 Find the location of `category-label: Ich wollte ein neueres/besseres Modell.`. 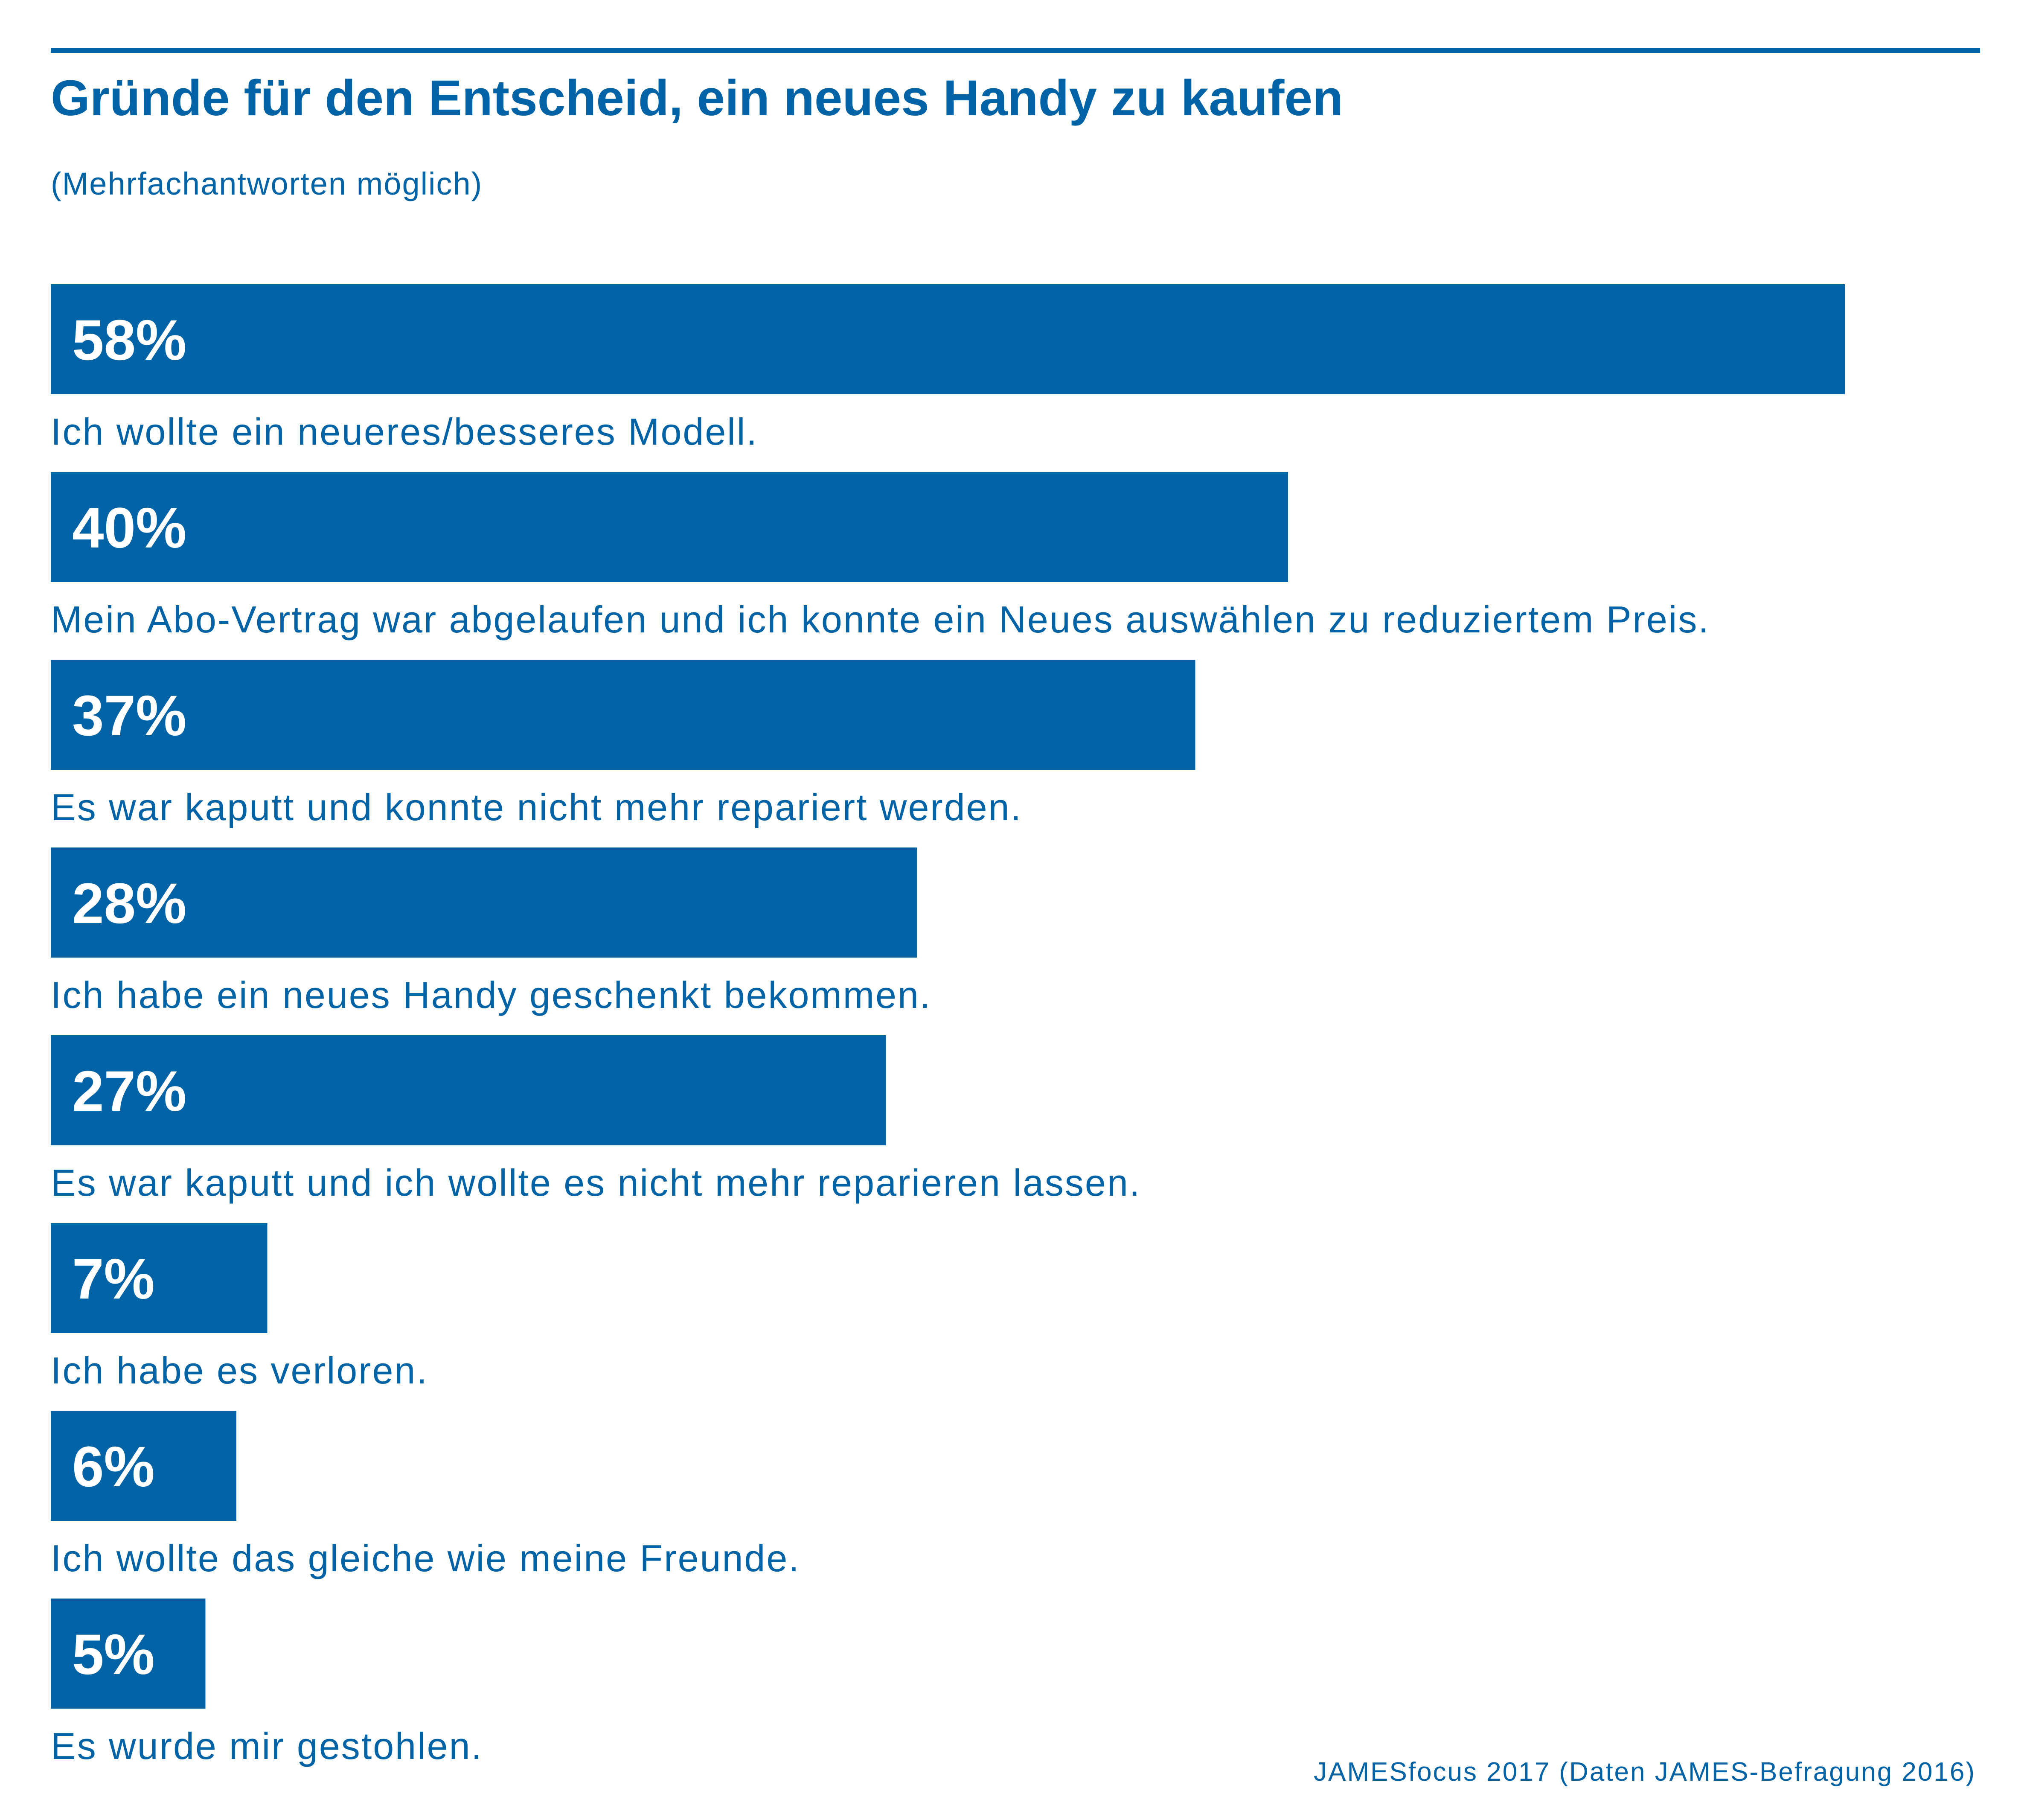

category-label: Ich wollte ein neueres/besseres Modell. is located at coordinates (404, 432).